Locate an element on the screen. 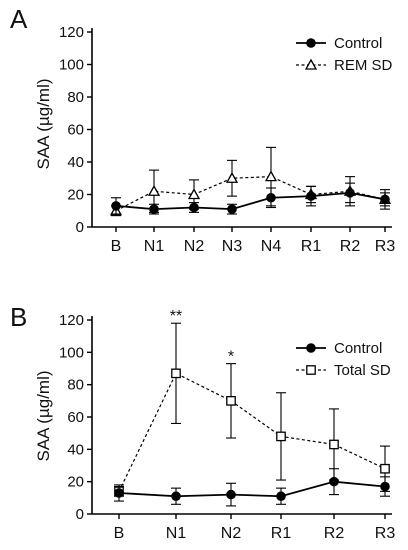 The image size is (408, 550). panel-a-legend-entry-control-marker is located at coordinates (311, 43).